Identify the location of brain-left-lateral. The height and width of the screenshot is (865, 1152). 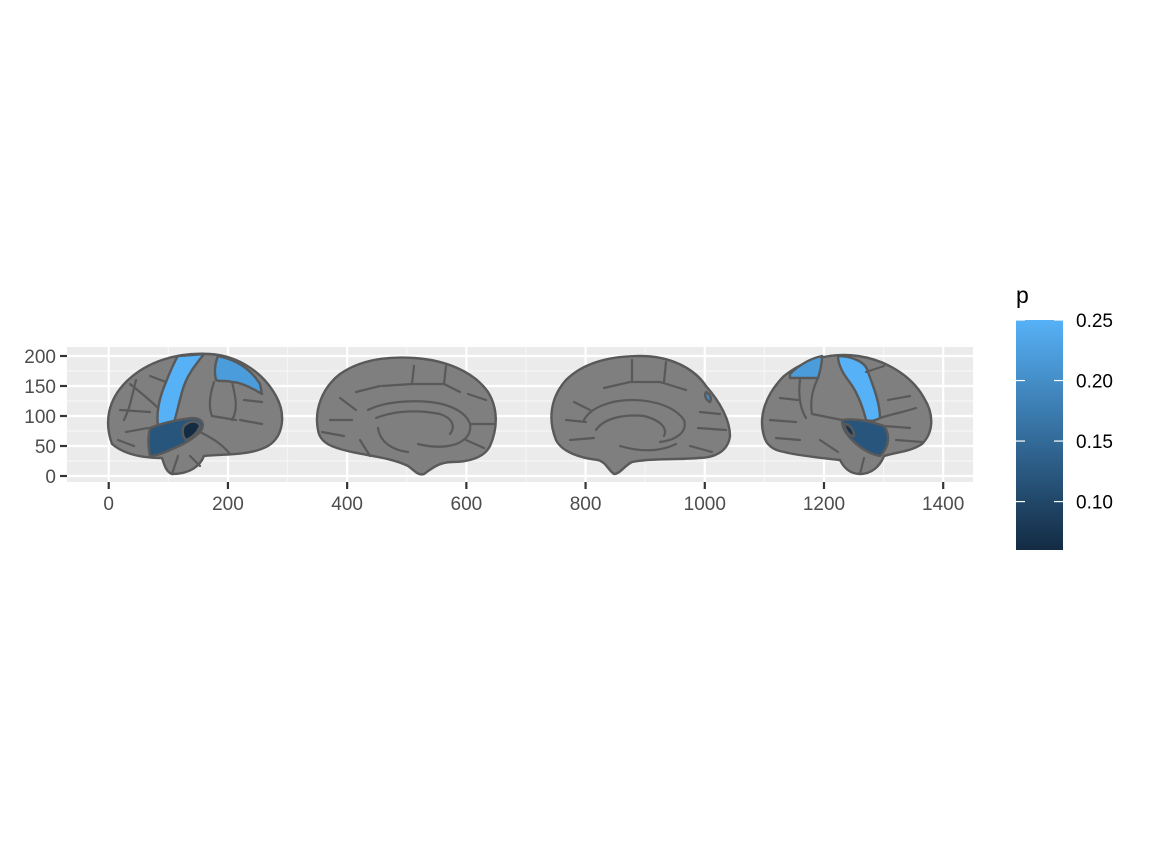
(195, 414).